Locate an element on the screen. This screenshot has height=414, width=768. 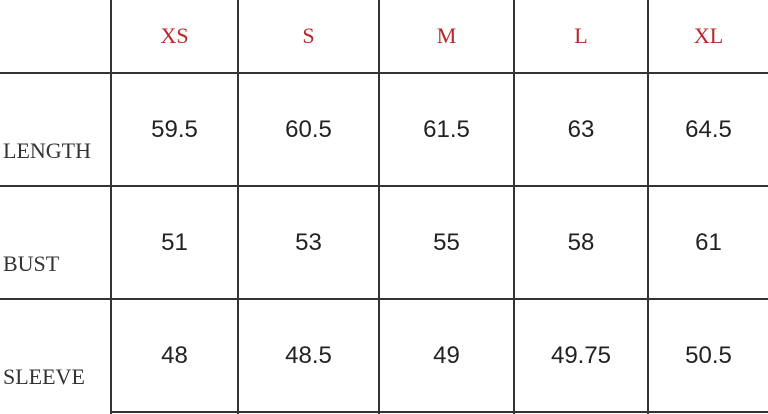
row-label-length: LENGTH is located at coordinates (47, 150).